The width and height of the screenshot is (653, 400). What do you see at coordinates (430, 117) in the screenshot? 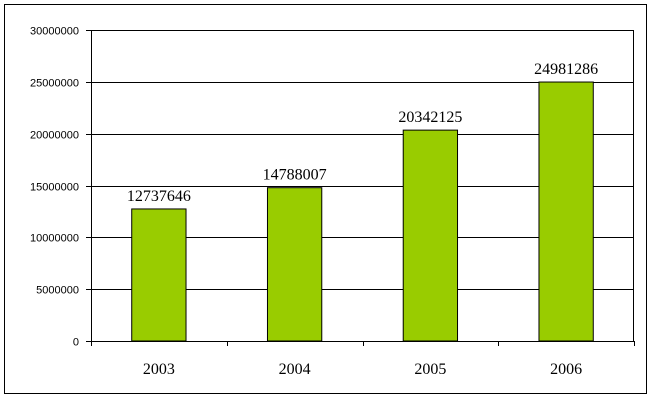
I see `data-label: 20342125` at bounding box center [430, 117].